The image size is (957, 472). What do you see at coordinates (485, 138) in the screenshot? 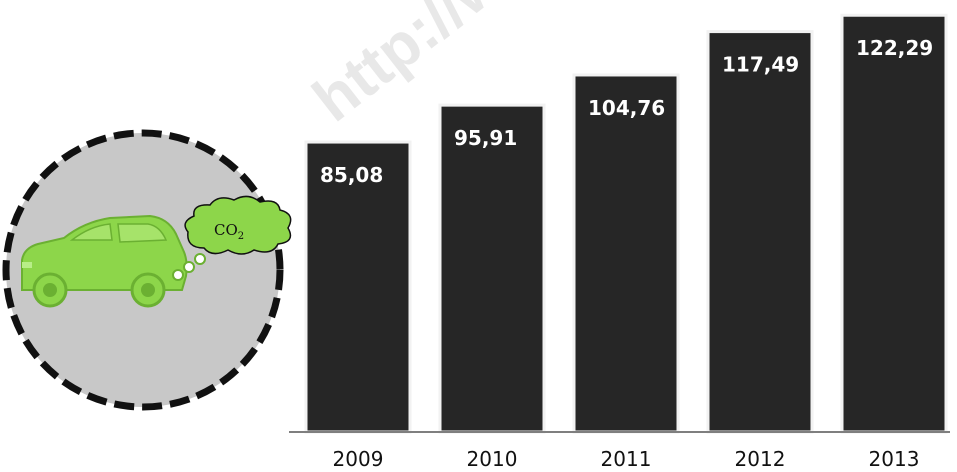
I see `bar-value-label-2010: 95,91` at bounding box center [485, 138].